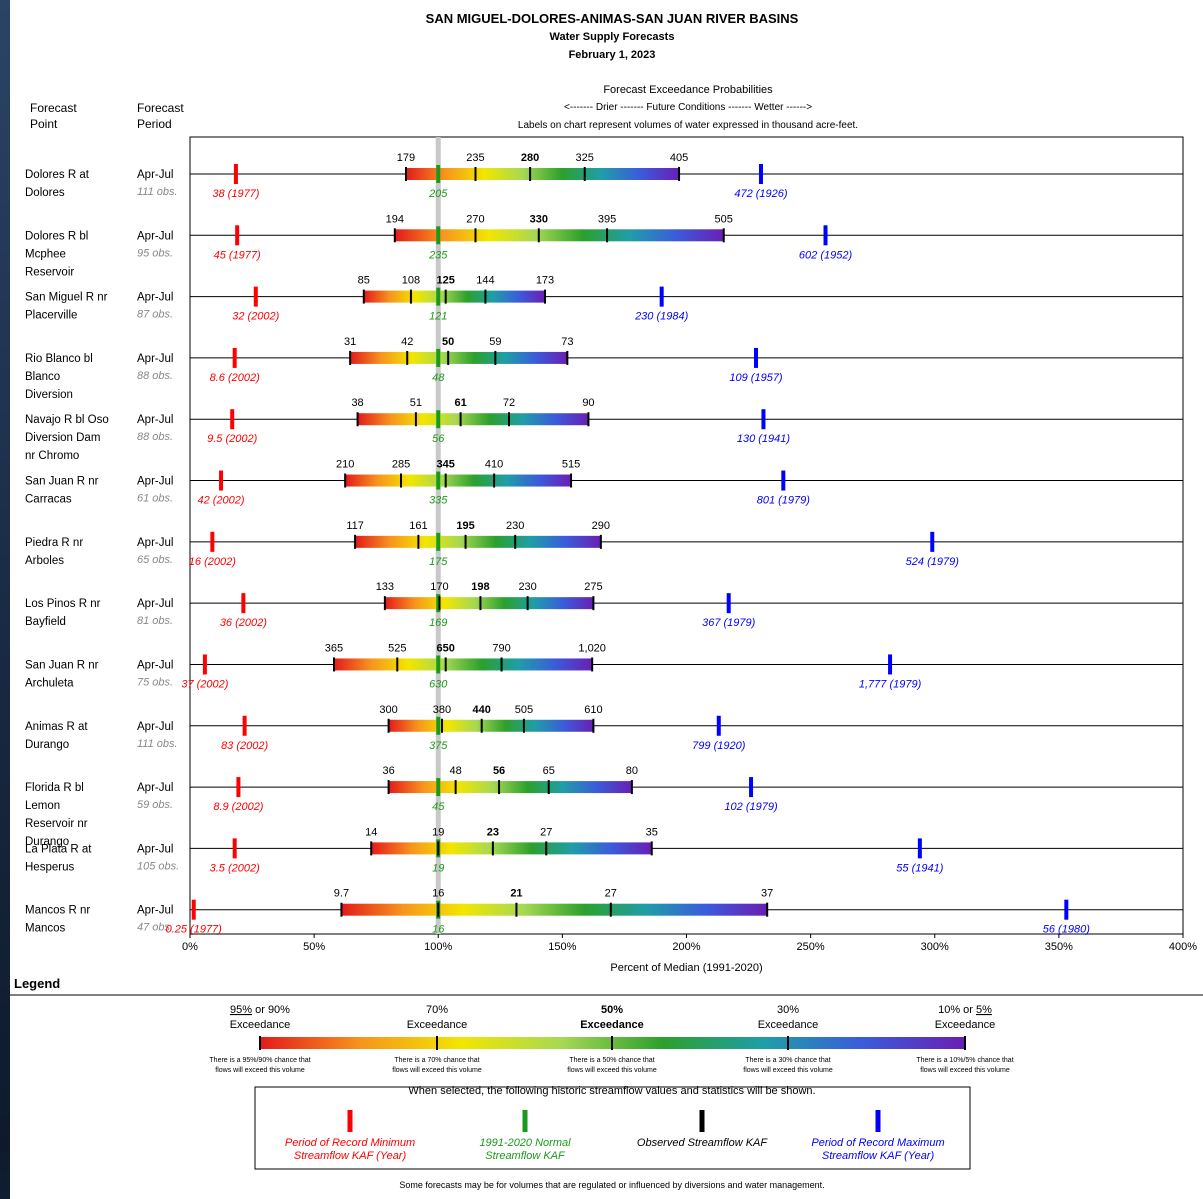 This screenshot has width=1203, height=1199. Describe the element at coordinates (416, 403) in the screenshot. I see `percentile-label: 51` at that location.